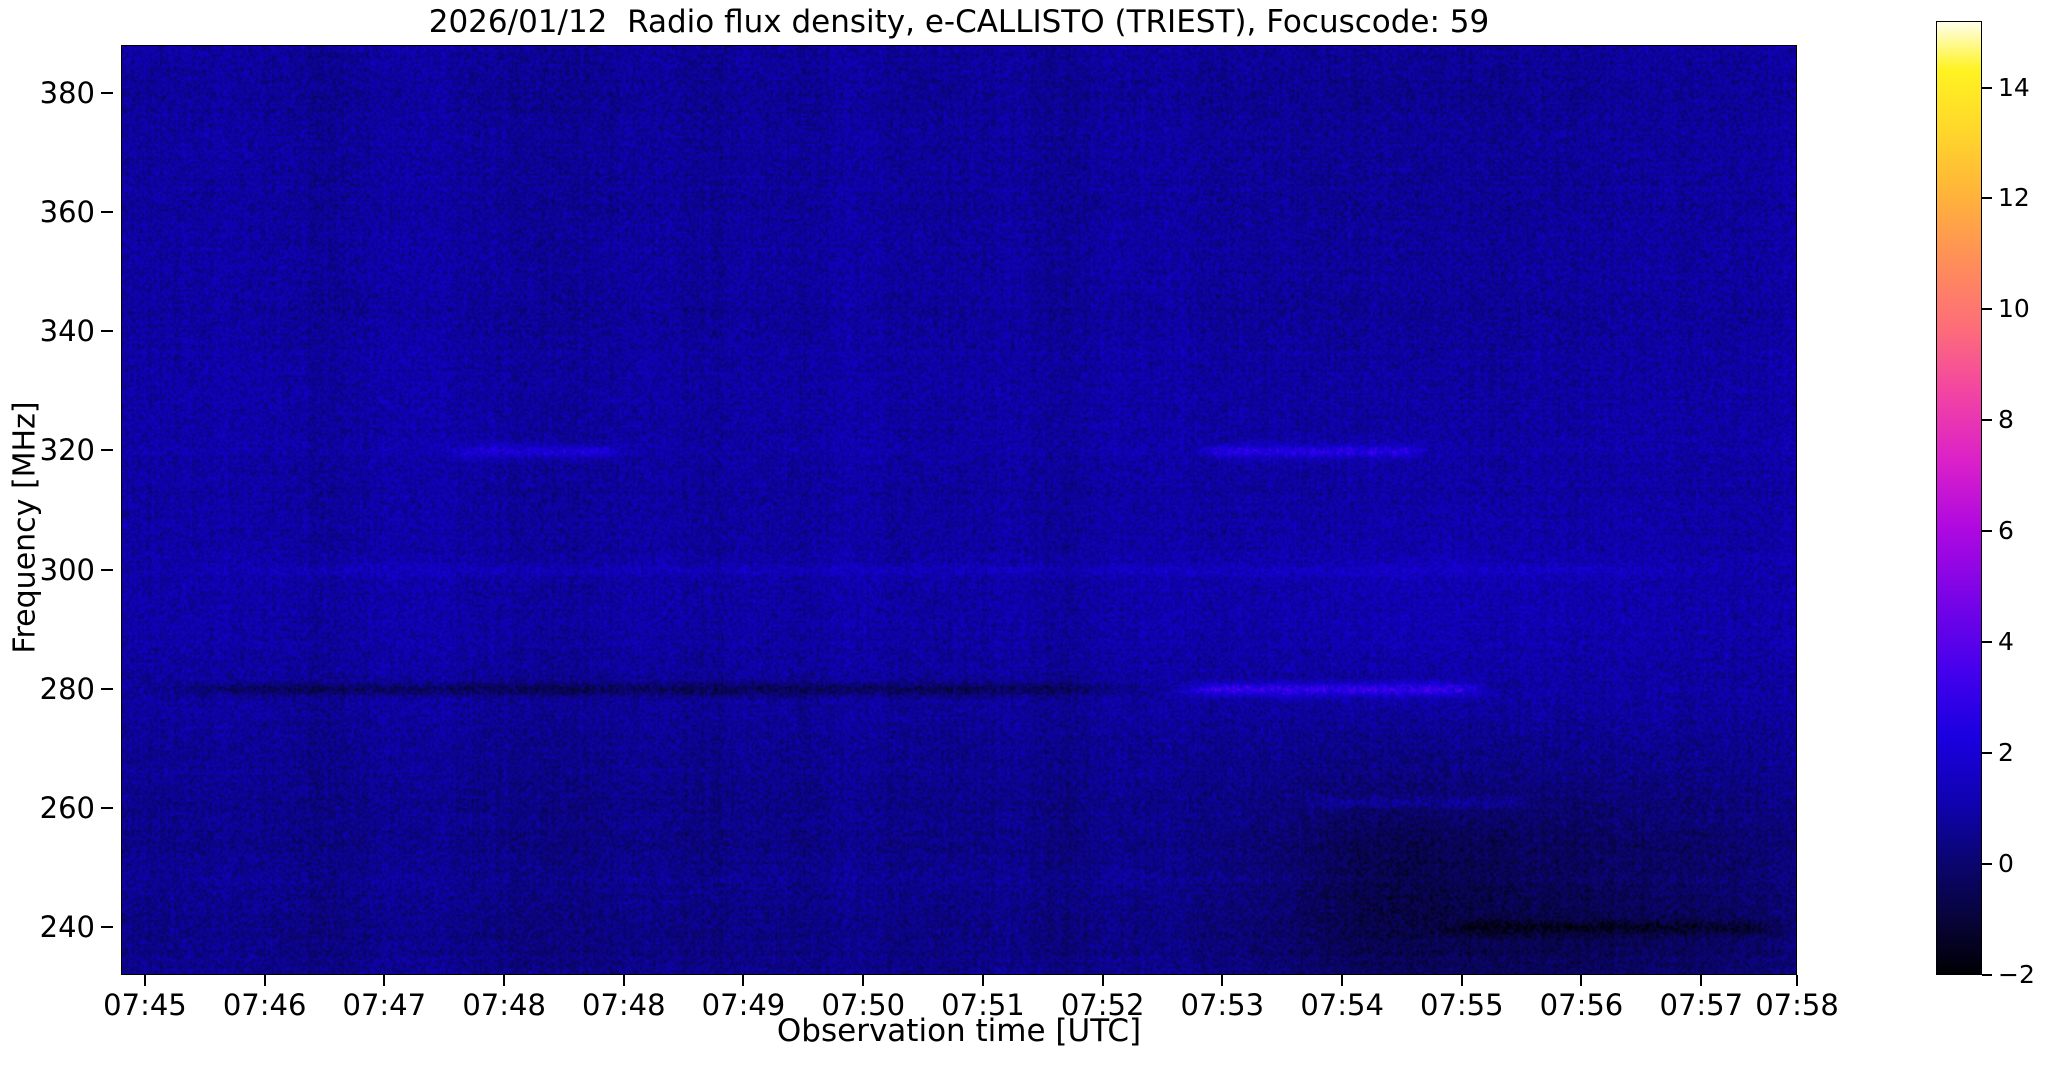  I want to click on y-tick-label: 380, so click(67, 92).